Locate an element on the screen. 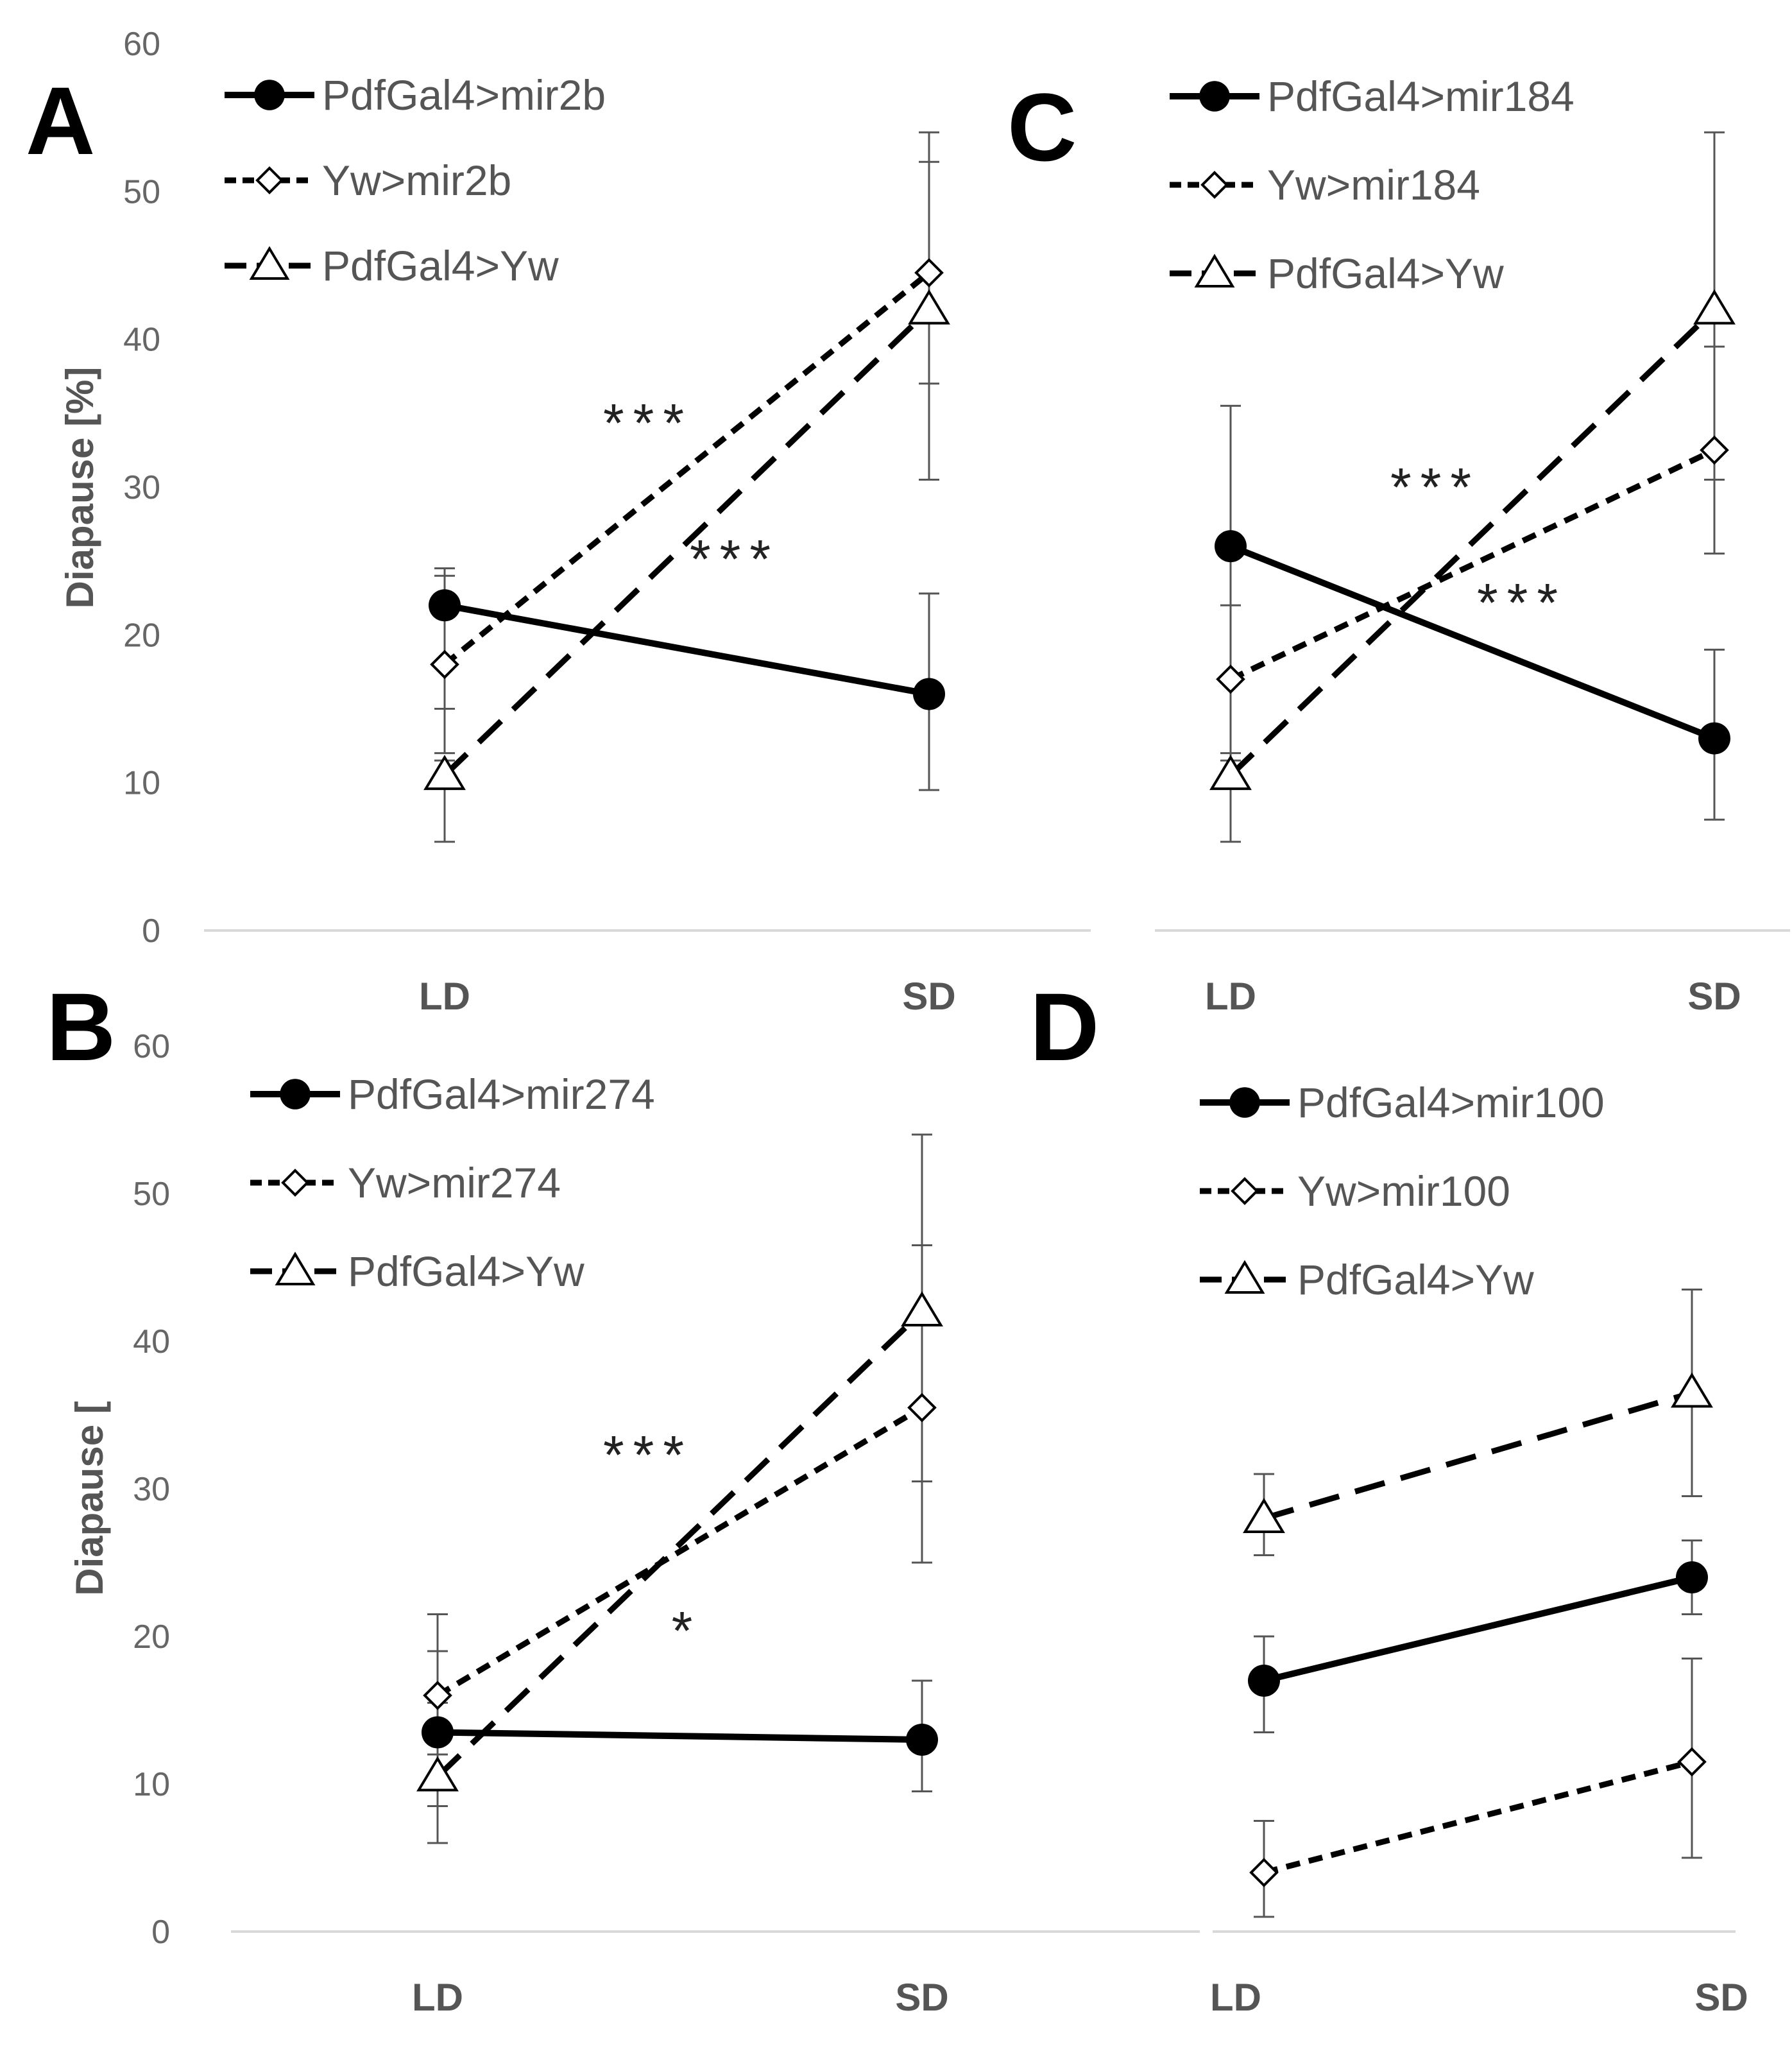 The width and height of the screenshot is (1792, 2058). panel-d-legend-label: Yw>mir100 is located at coordinates (1403, 1191).